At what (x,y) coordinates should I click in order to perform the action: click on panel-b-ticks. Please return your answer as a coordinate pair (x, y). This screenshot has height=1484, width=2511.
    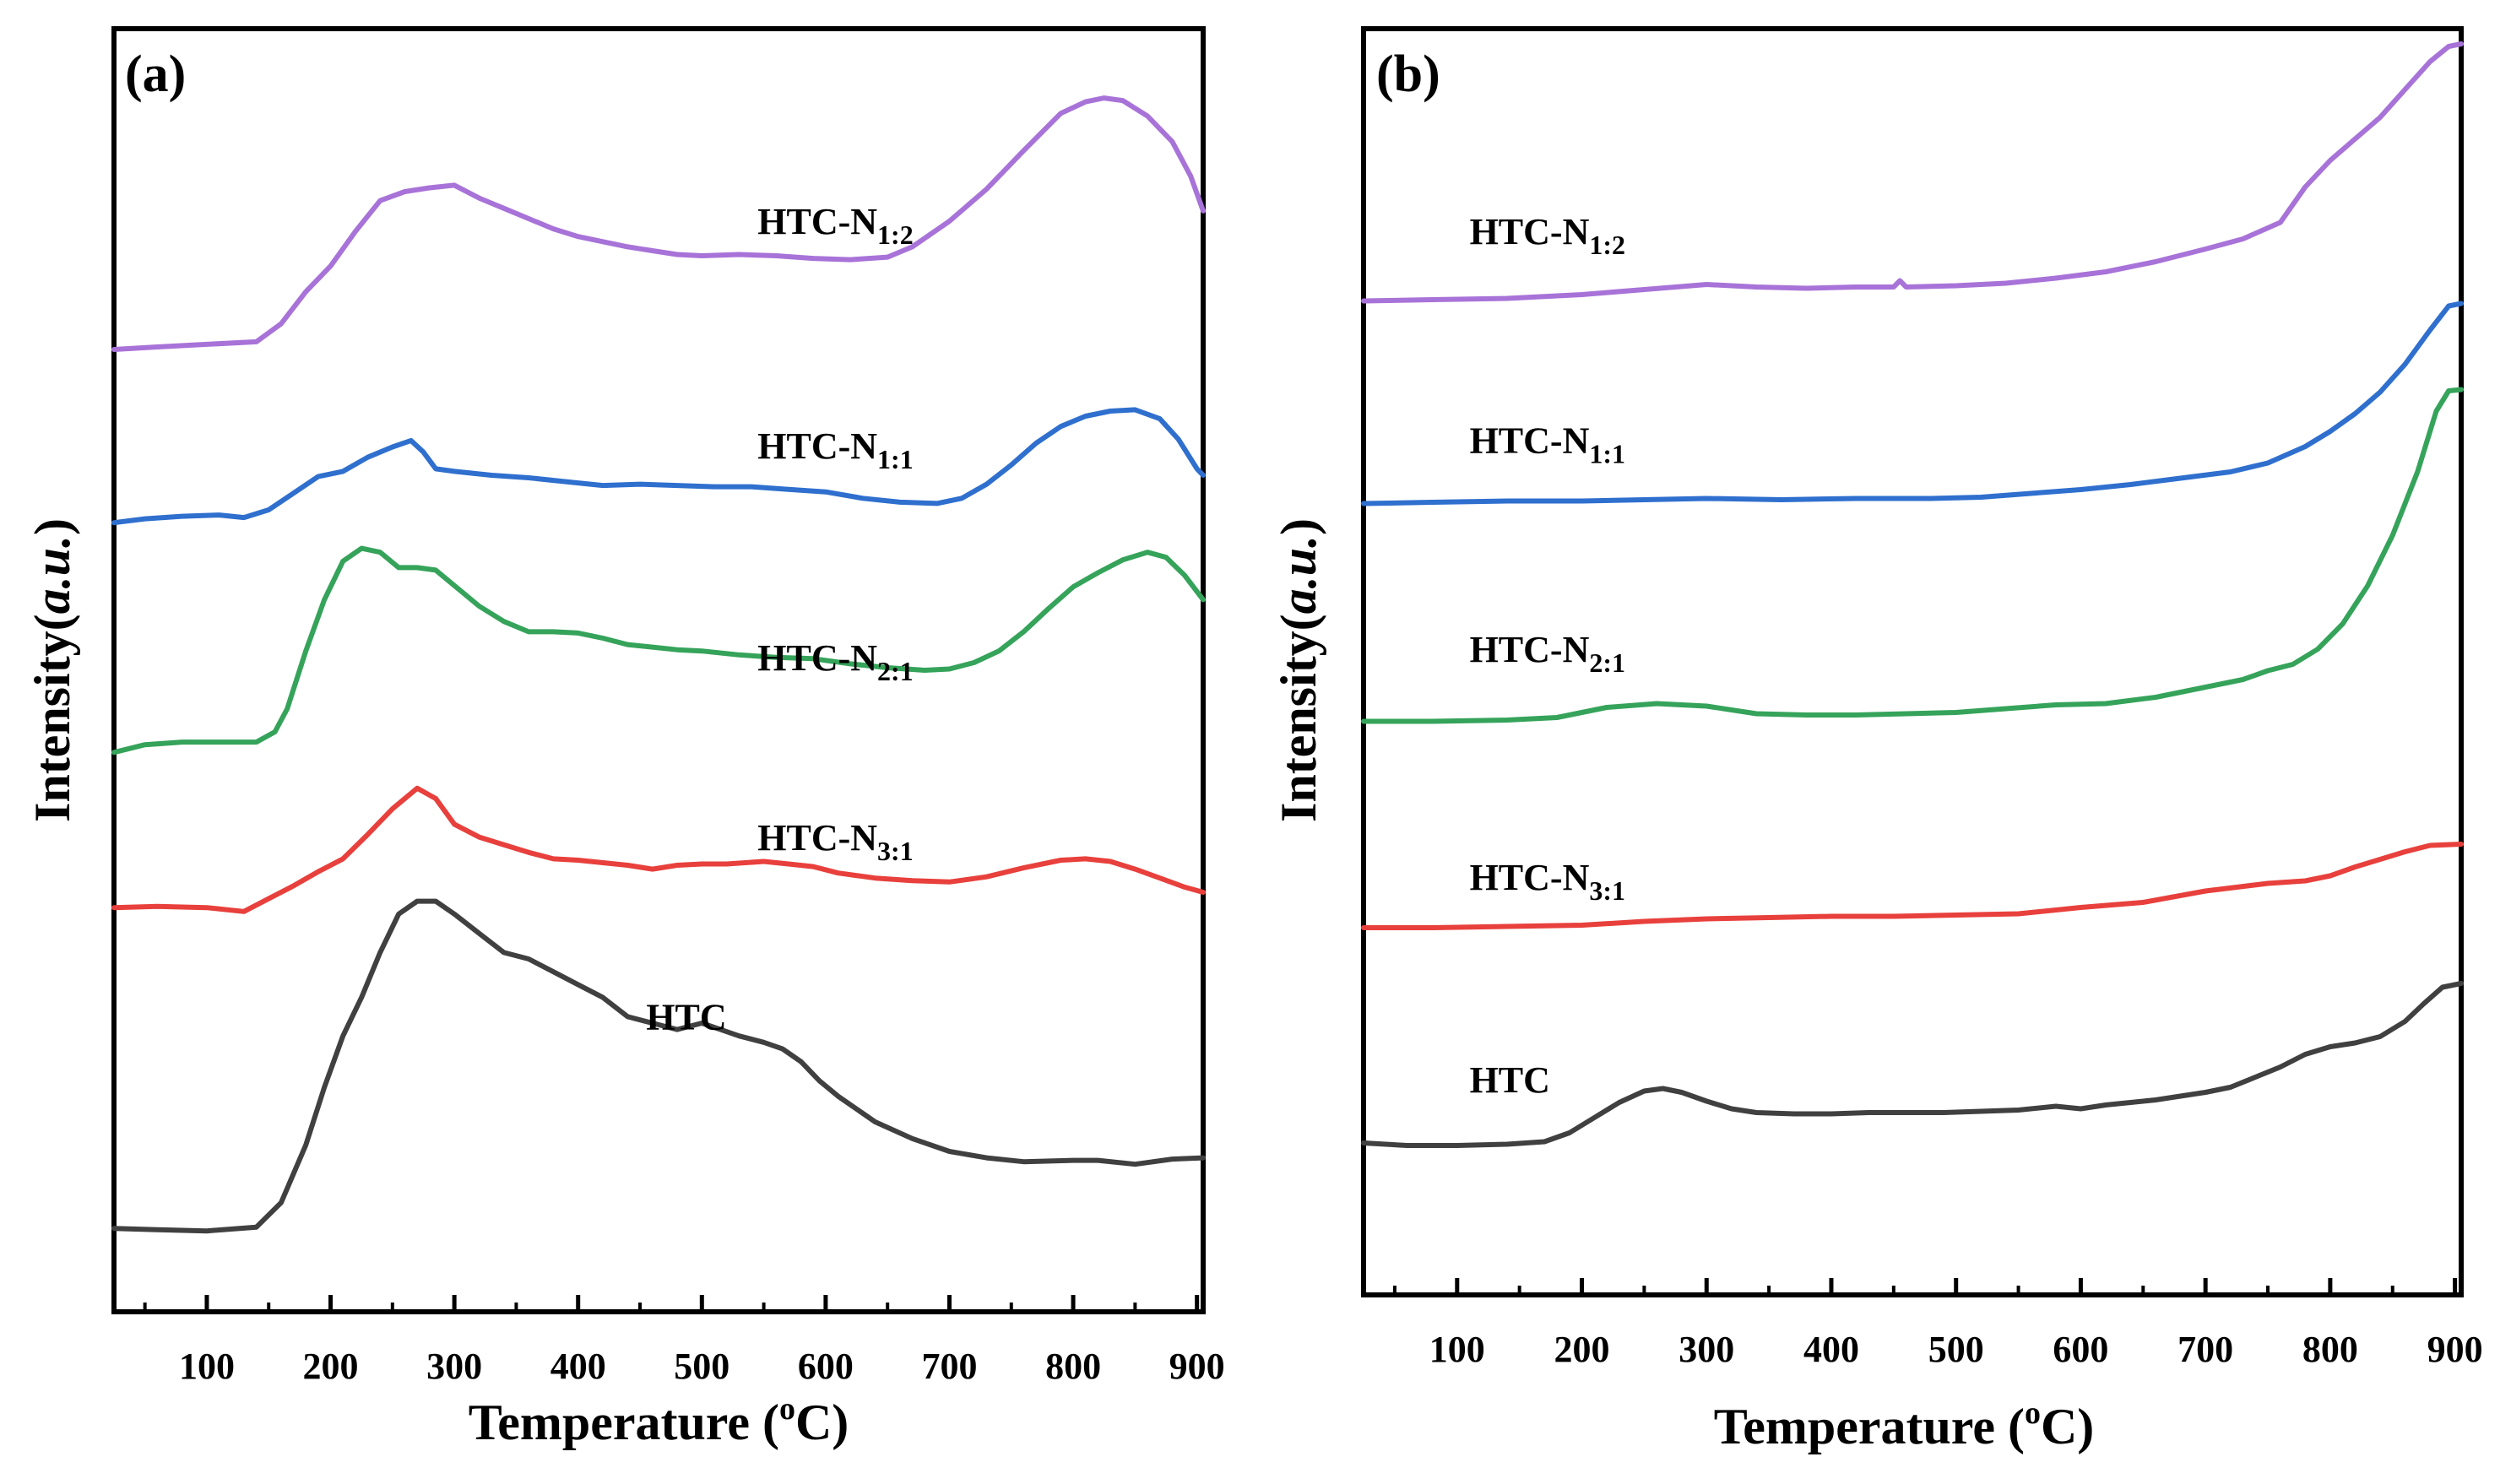
    Looking at the image, I should click on (1925, 1286).